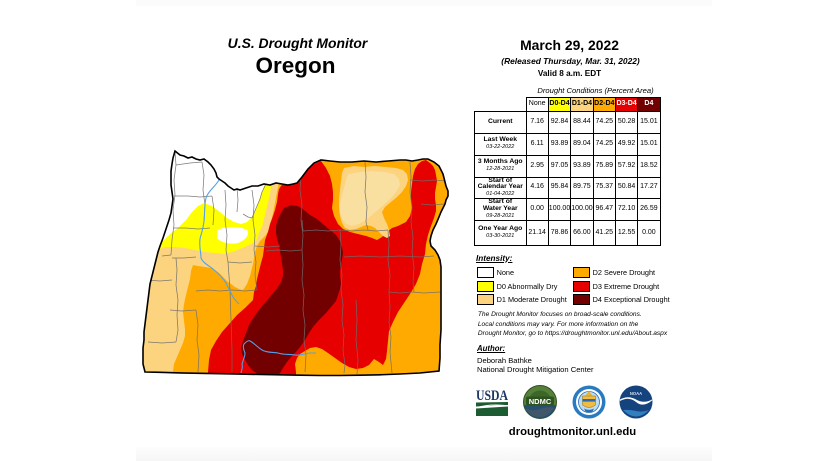 Image resolution: width=820 pixels, height=461 pixels. I want to click on svg-text: NDMC, so click(540, 401).